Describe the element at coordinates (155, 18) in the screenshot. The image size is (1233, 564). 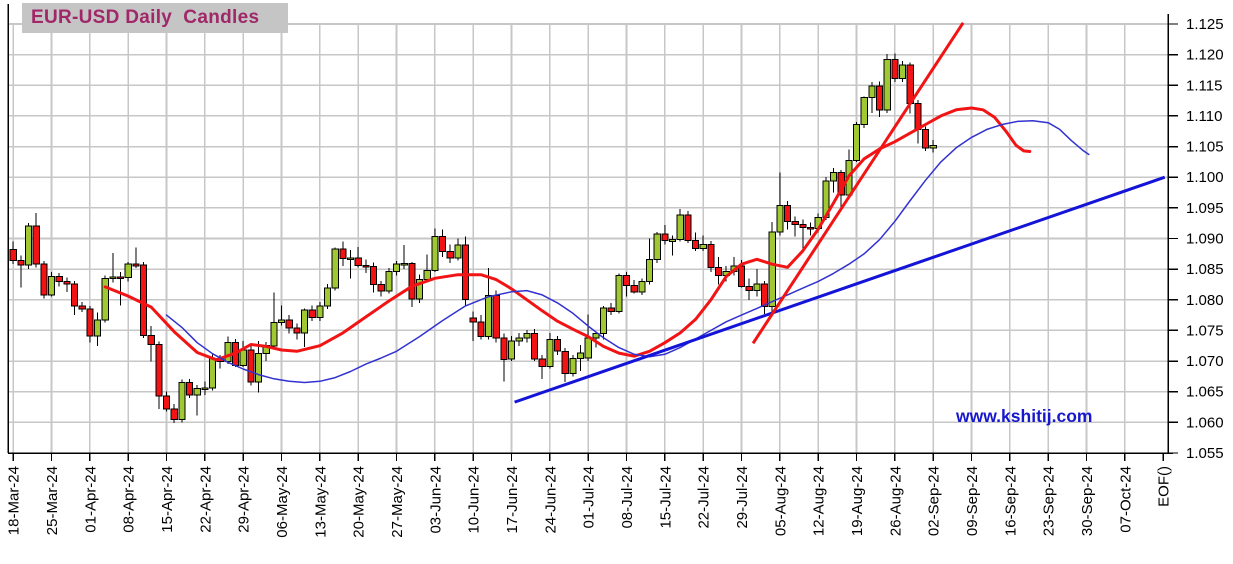
I see `chart-title: EUR-USD Daily Candles` at that location.